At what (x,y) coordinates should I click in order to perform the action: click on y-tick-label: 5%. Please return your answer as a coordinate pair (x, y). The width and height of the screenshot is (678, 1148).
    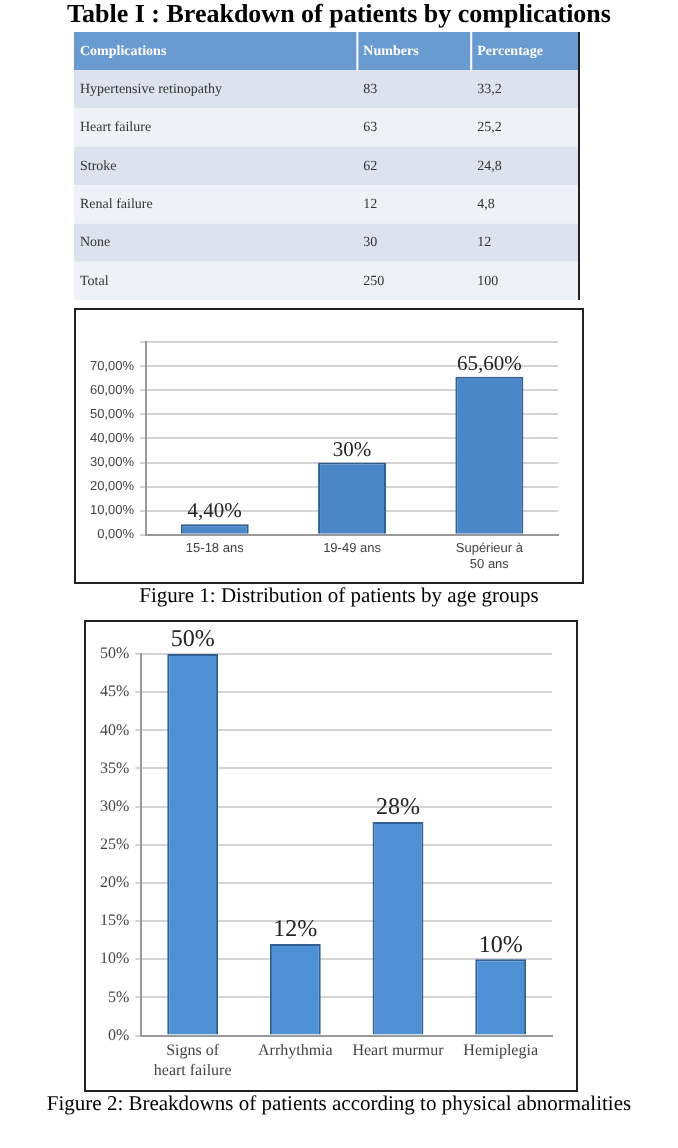
    Looking at the image, I should click on (118, 996).